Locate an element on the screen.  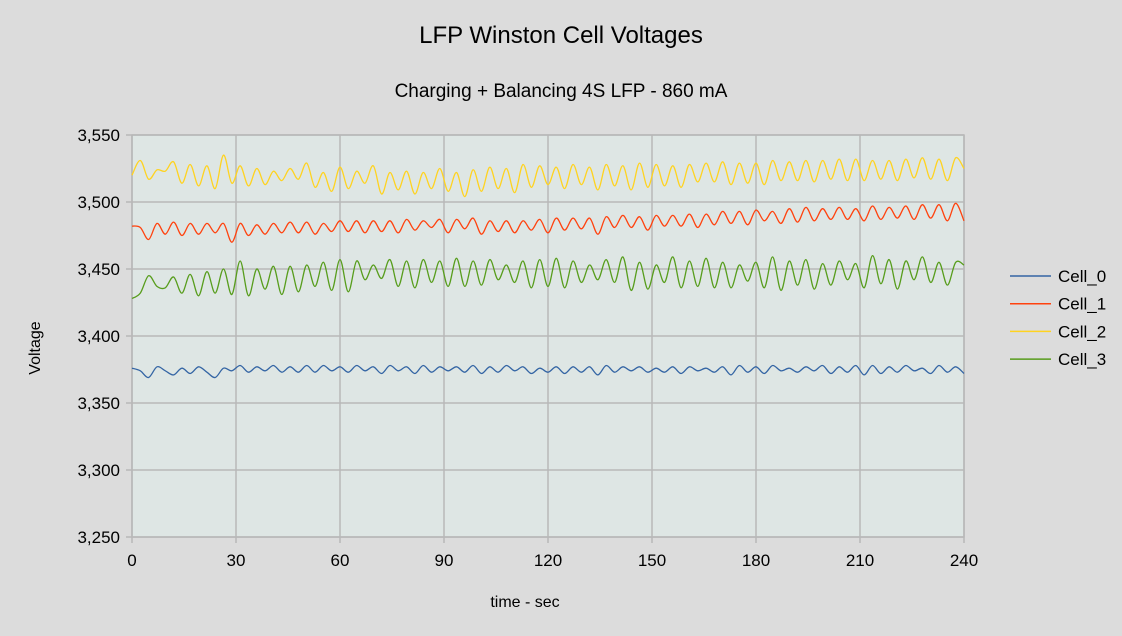
legend-label: Cell_3 is located at coordinates (1082, 359).